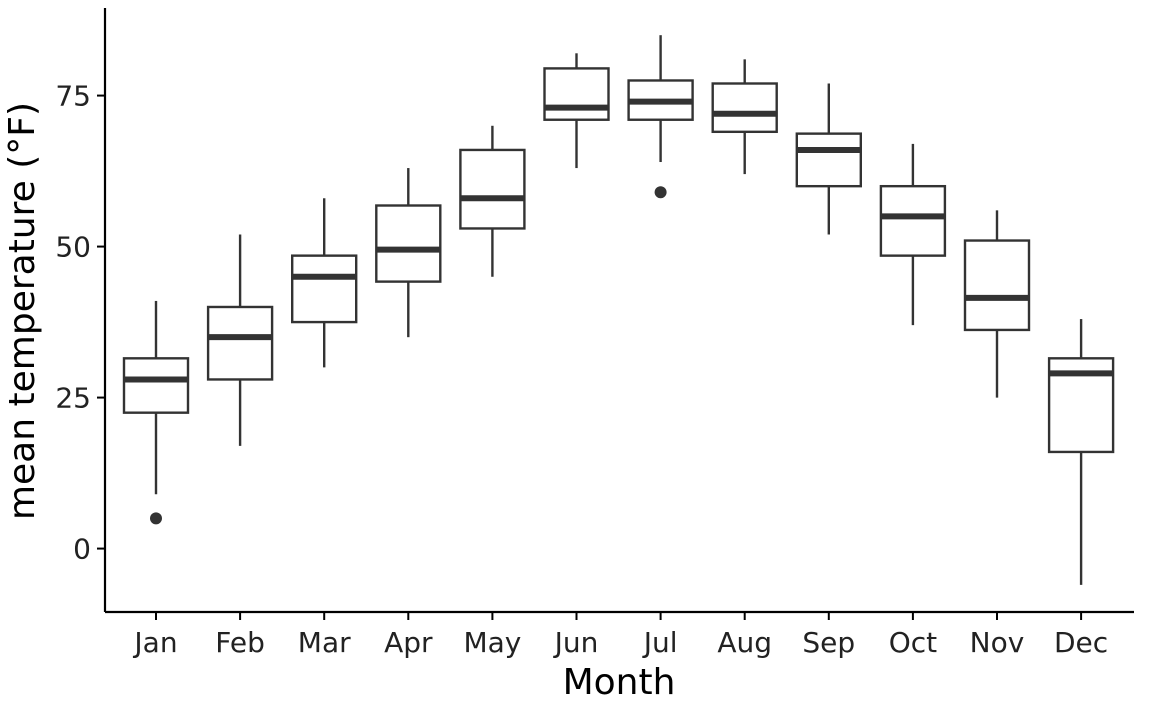 The height and width of the screenshot is (711, 1152). I want to click on x-tick-label: Nov, so click(997, 642).